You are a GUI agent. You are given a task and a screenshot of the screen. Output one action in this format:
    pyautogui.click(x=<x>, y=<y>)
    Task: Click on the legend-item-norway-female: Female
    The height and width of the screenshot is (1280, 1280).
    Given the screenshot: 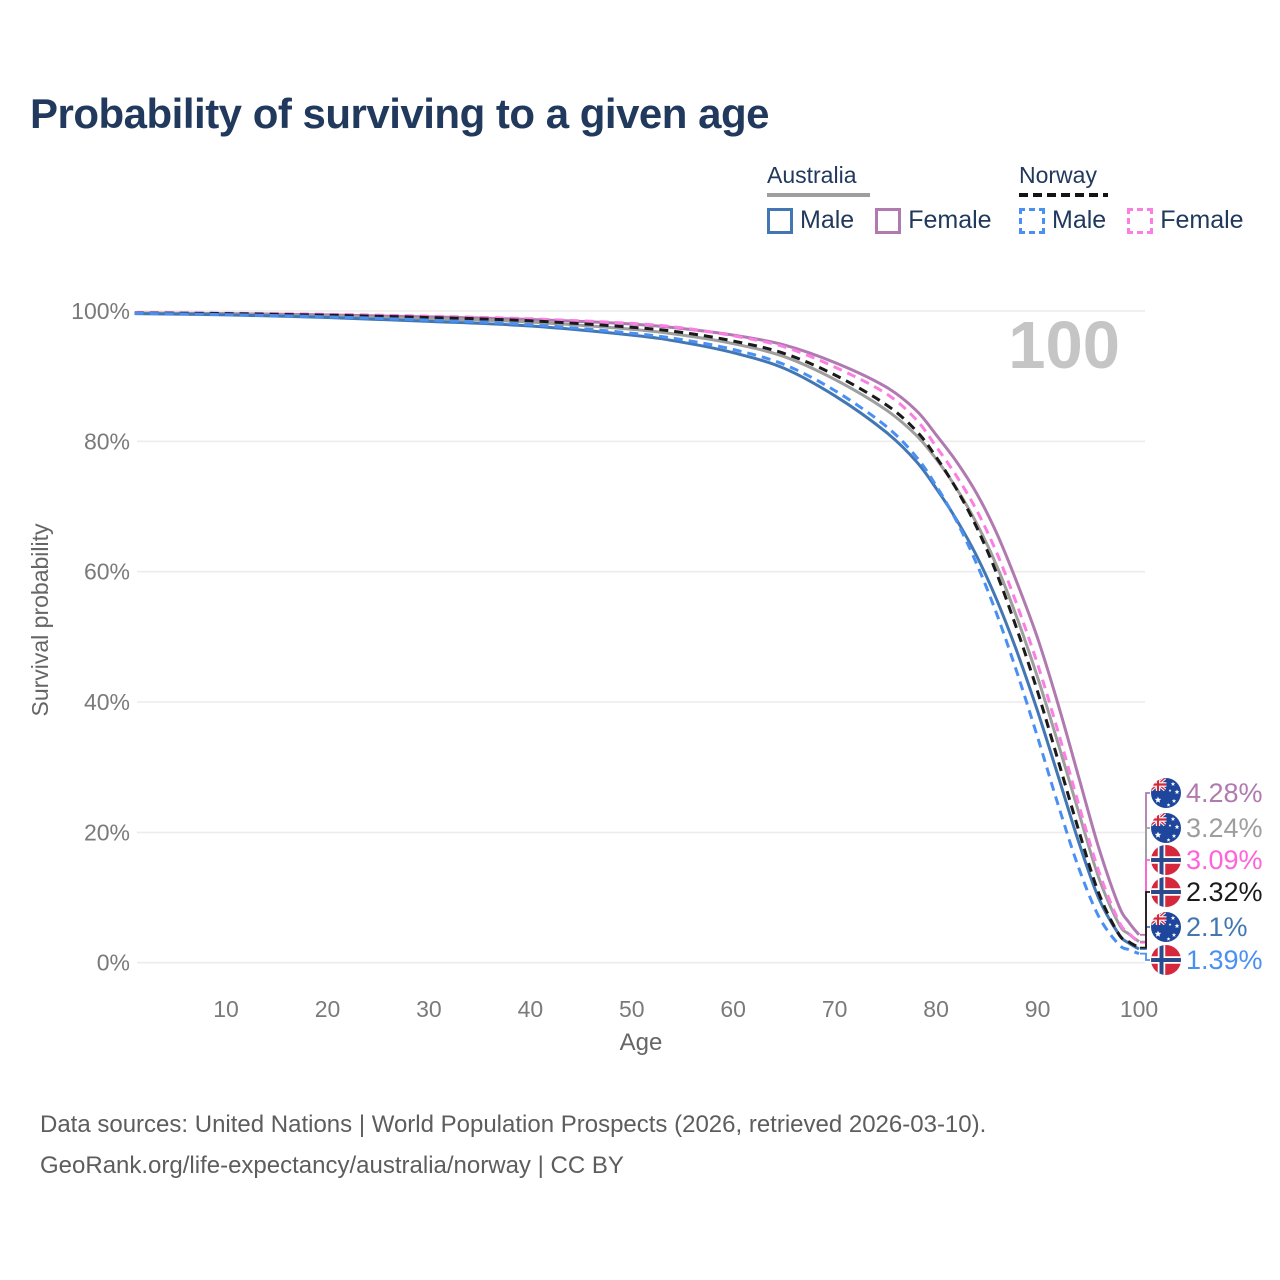 What is the action you would take?
    pyautogui.click(x=1185, y=220)
    